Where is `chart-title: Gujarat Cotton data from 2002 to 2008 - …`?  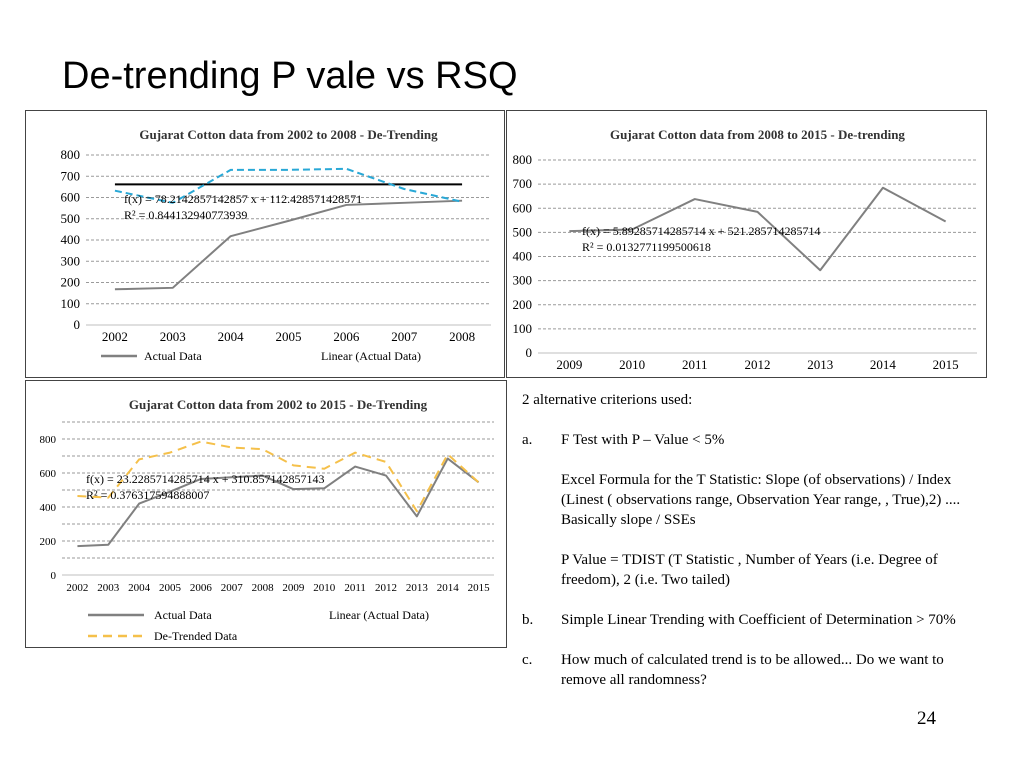
chart-title: Gujarat Cotton data from 2002 to 2008 - … is located at coordinates (288, 134).